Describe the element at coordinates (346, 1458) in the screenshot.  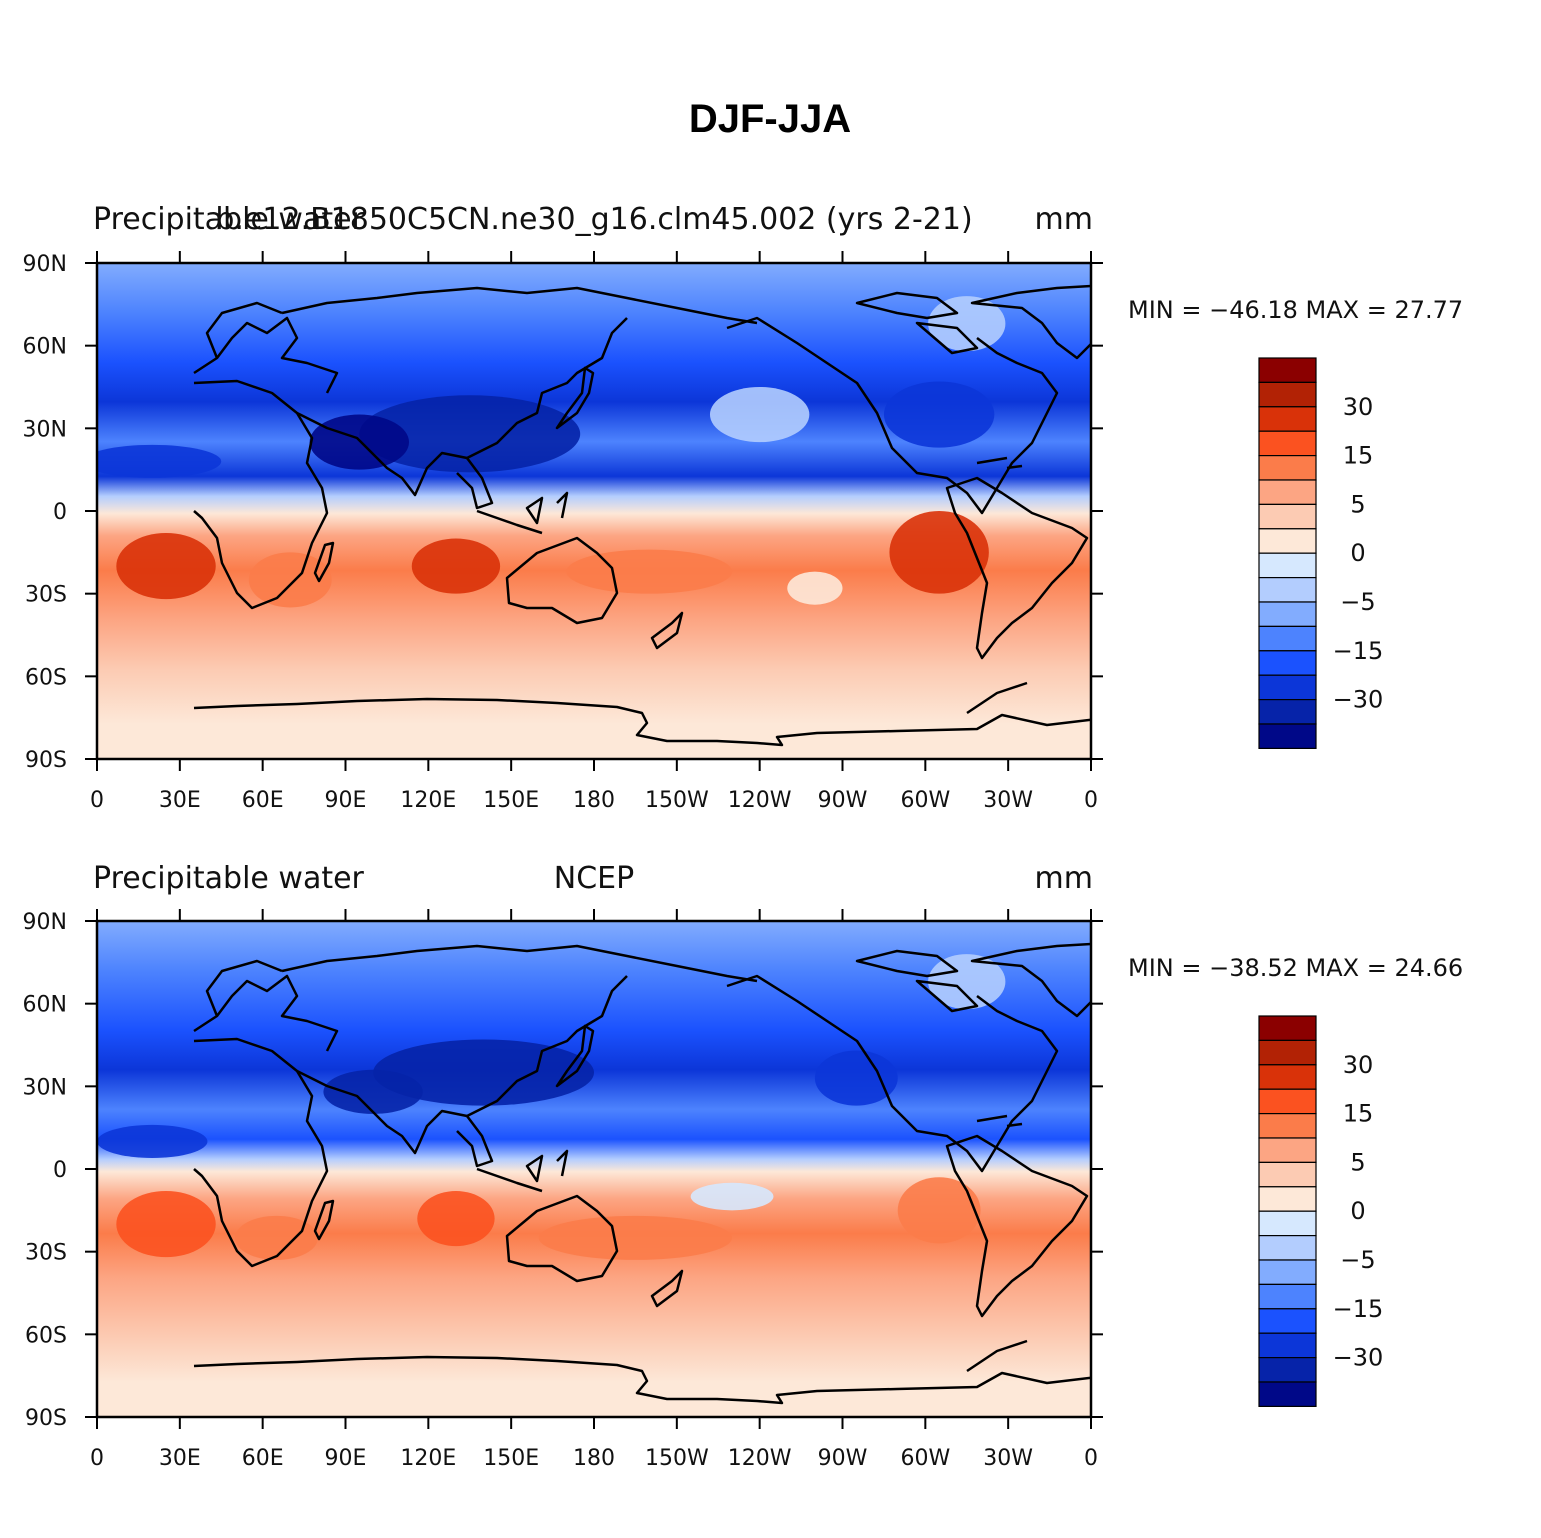
I see `x-tick-label: 90E` at that location.